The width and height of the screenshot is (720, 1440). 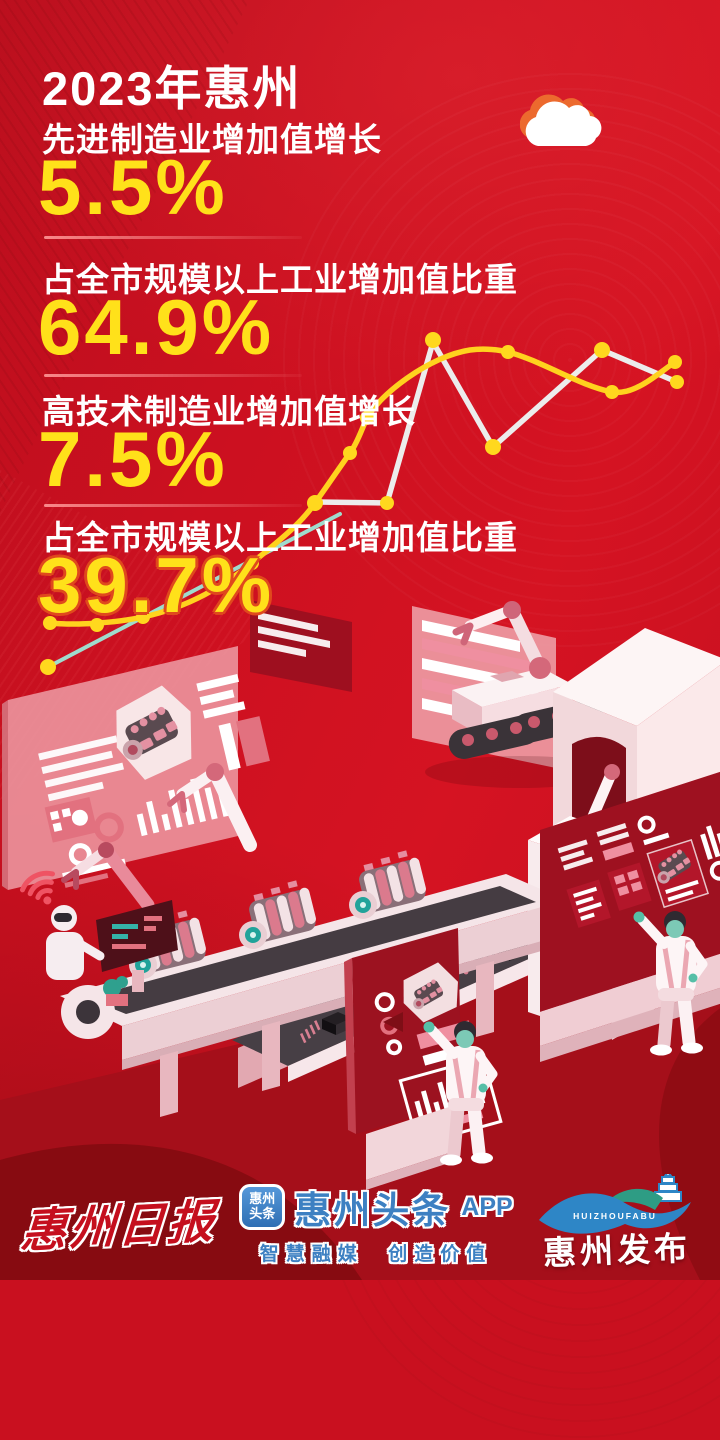 I want to click on app-icon-text-line2: 头条, so click(x=262, y=1213).